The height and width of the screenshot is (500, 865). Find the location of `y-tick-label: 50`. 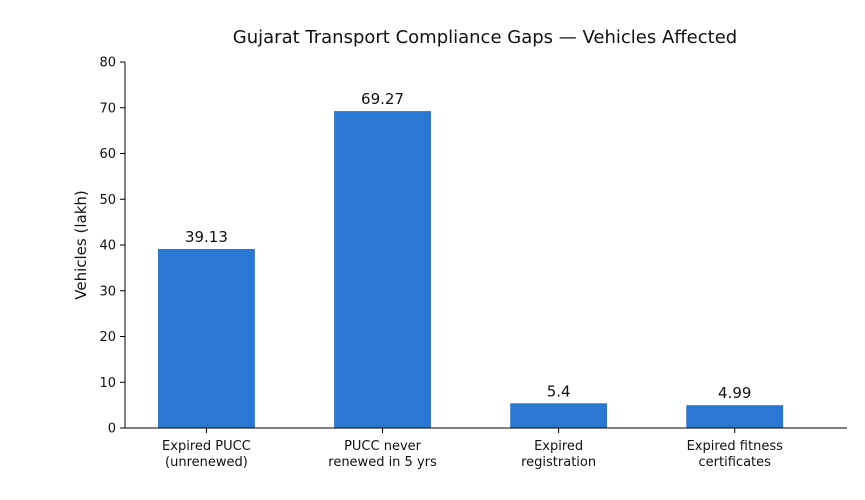

y-tick-label: 50 is located at coordinates (107, 200).